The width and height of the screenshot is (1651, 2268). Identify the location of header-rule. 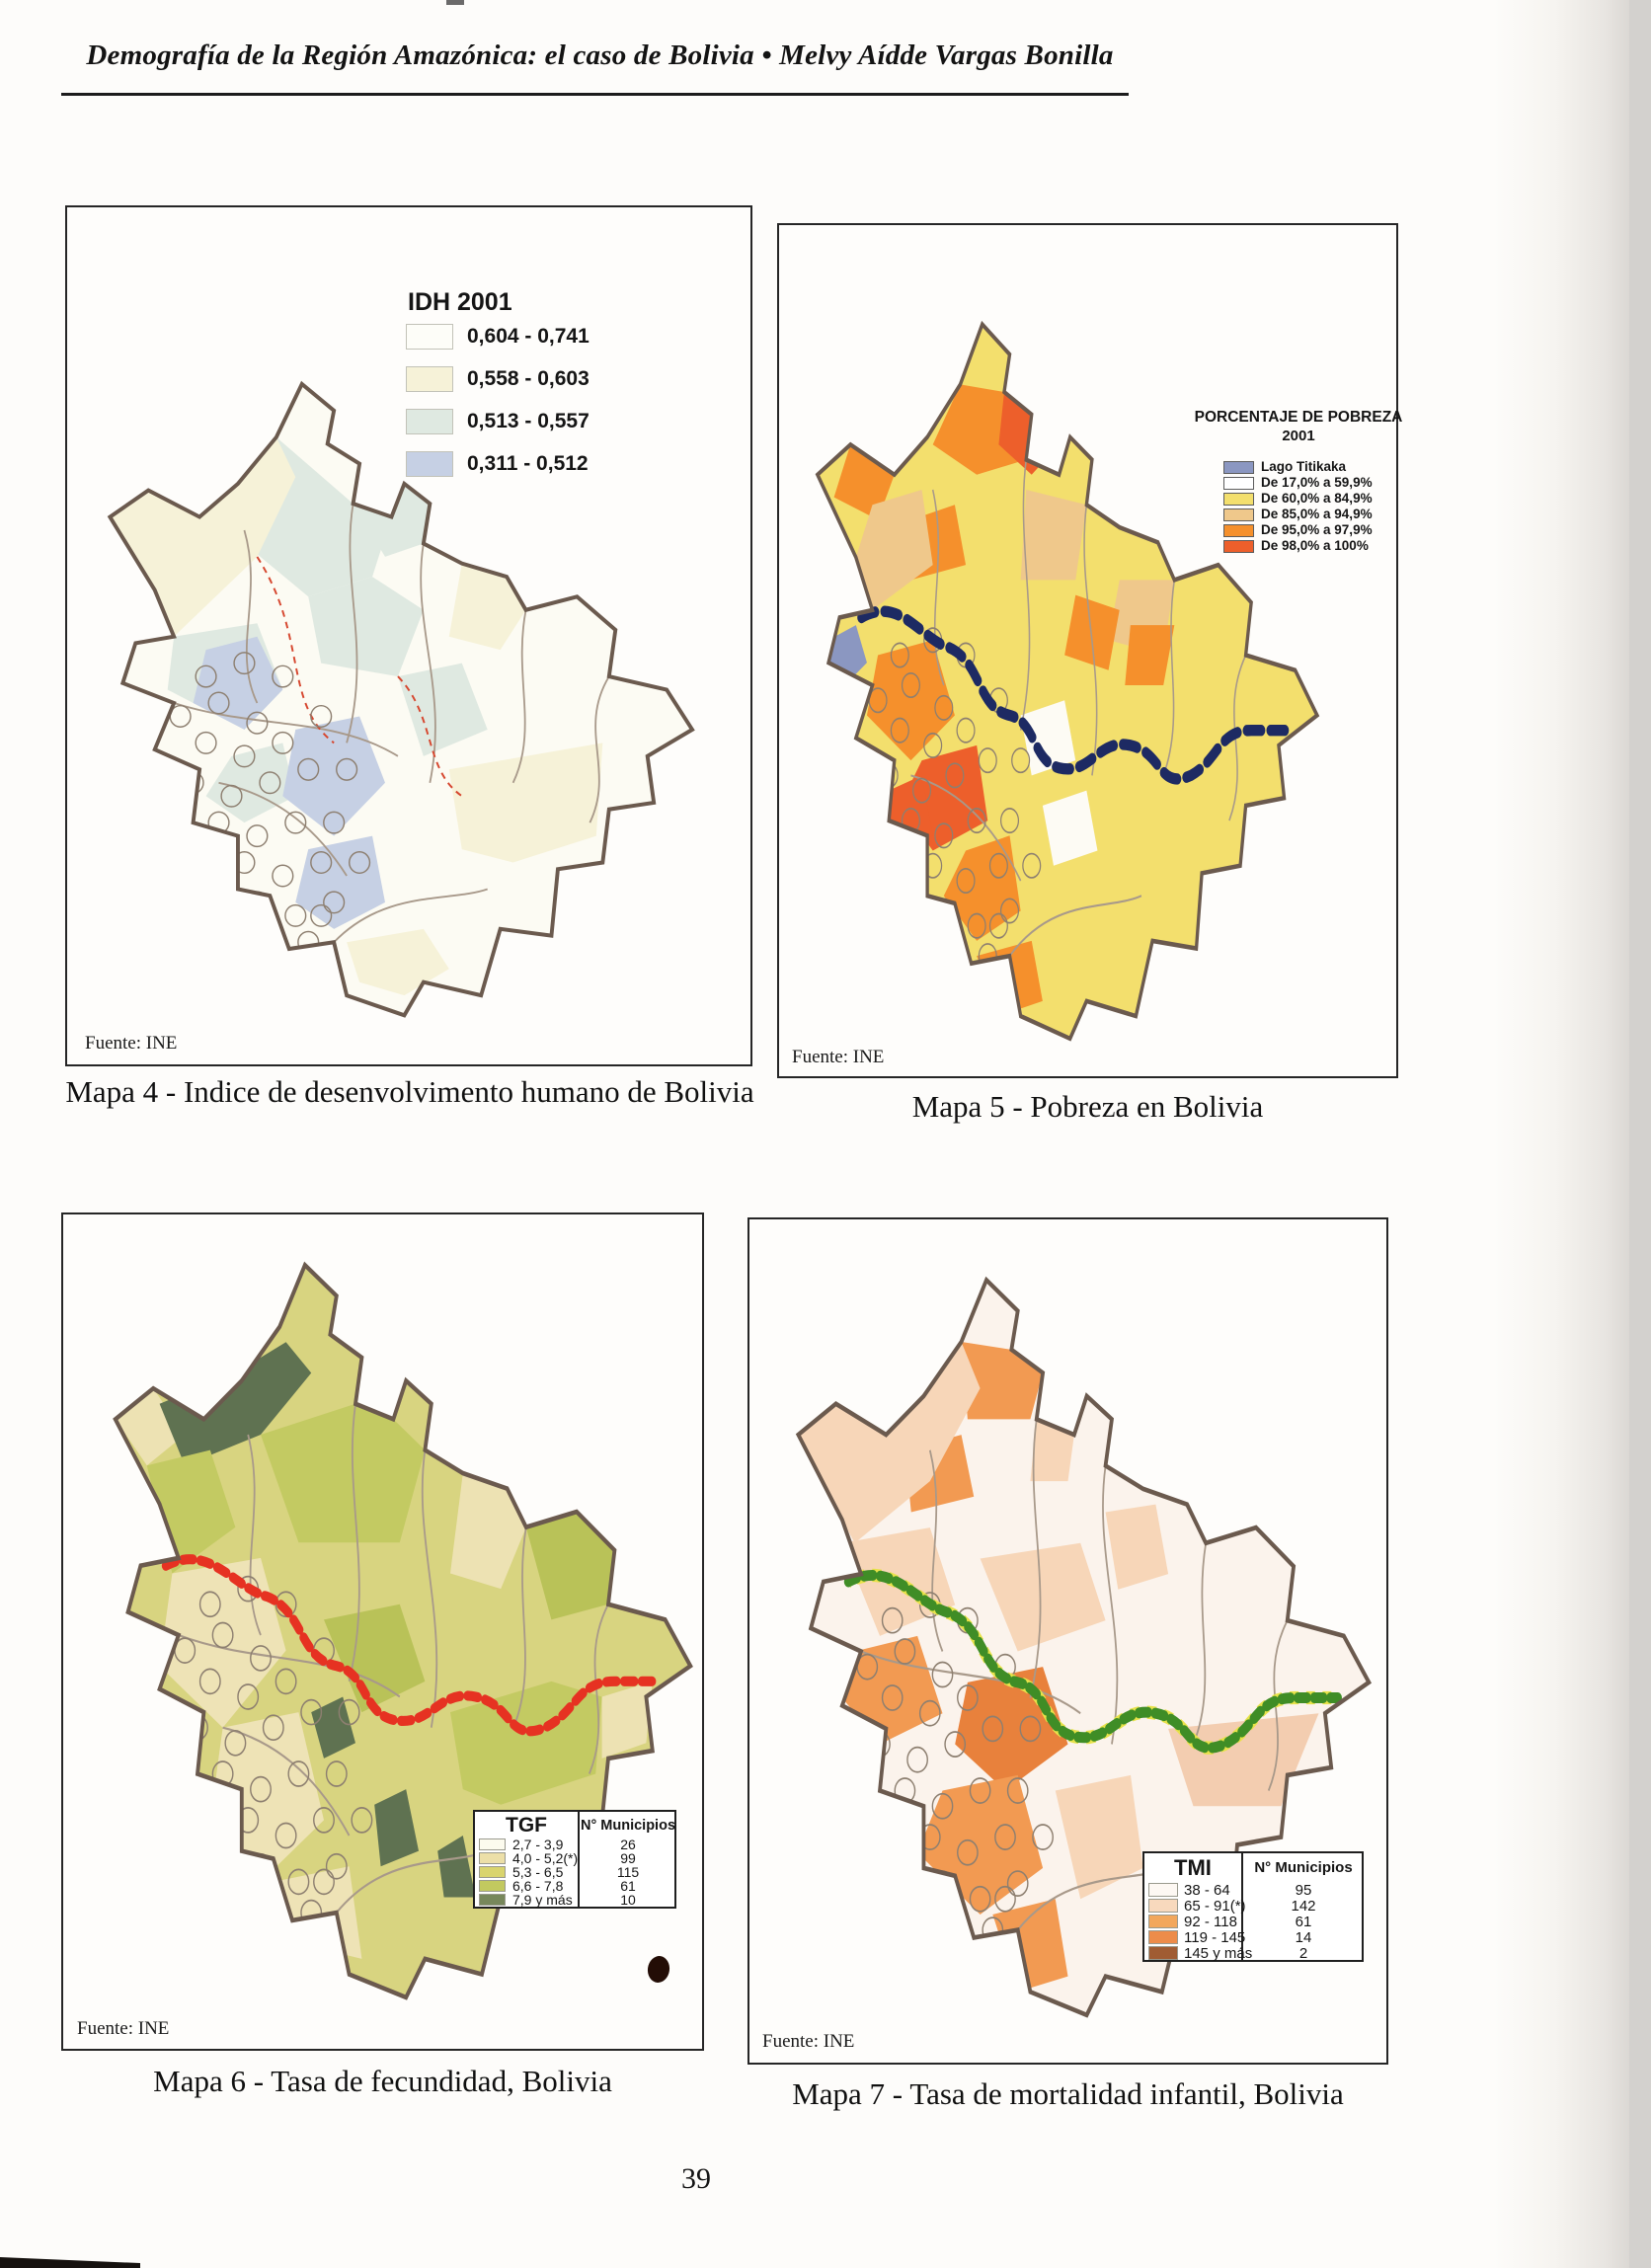
(595, 94).